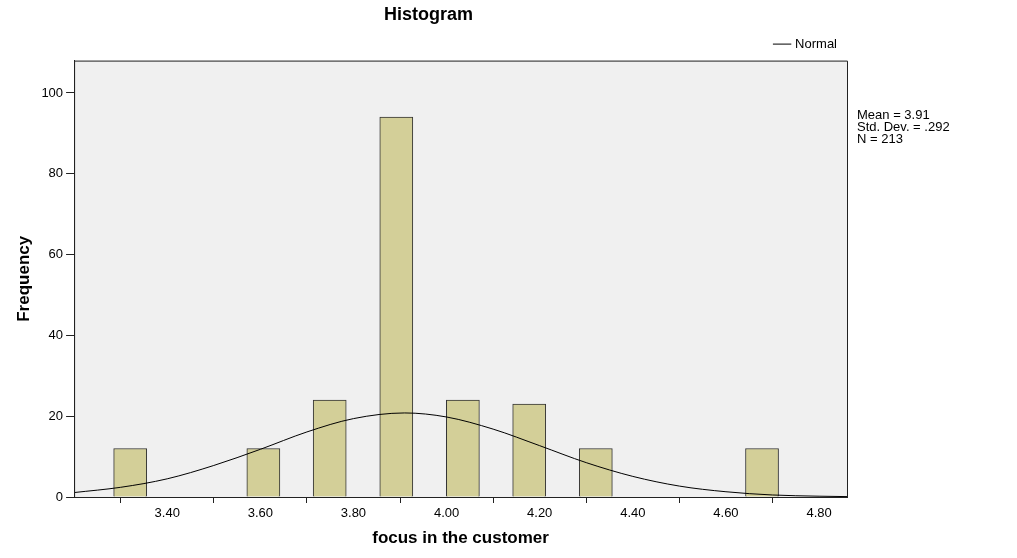  I want to click on line-series, so click(460, 454).